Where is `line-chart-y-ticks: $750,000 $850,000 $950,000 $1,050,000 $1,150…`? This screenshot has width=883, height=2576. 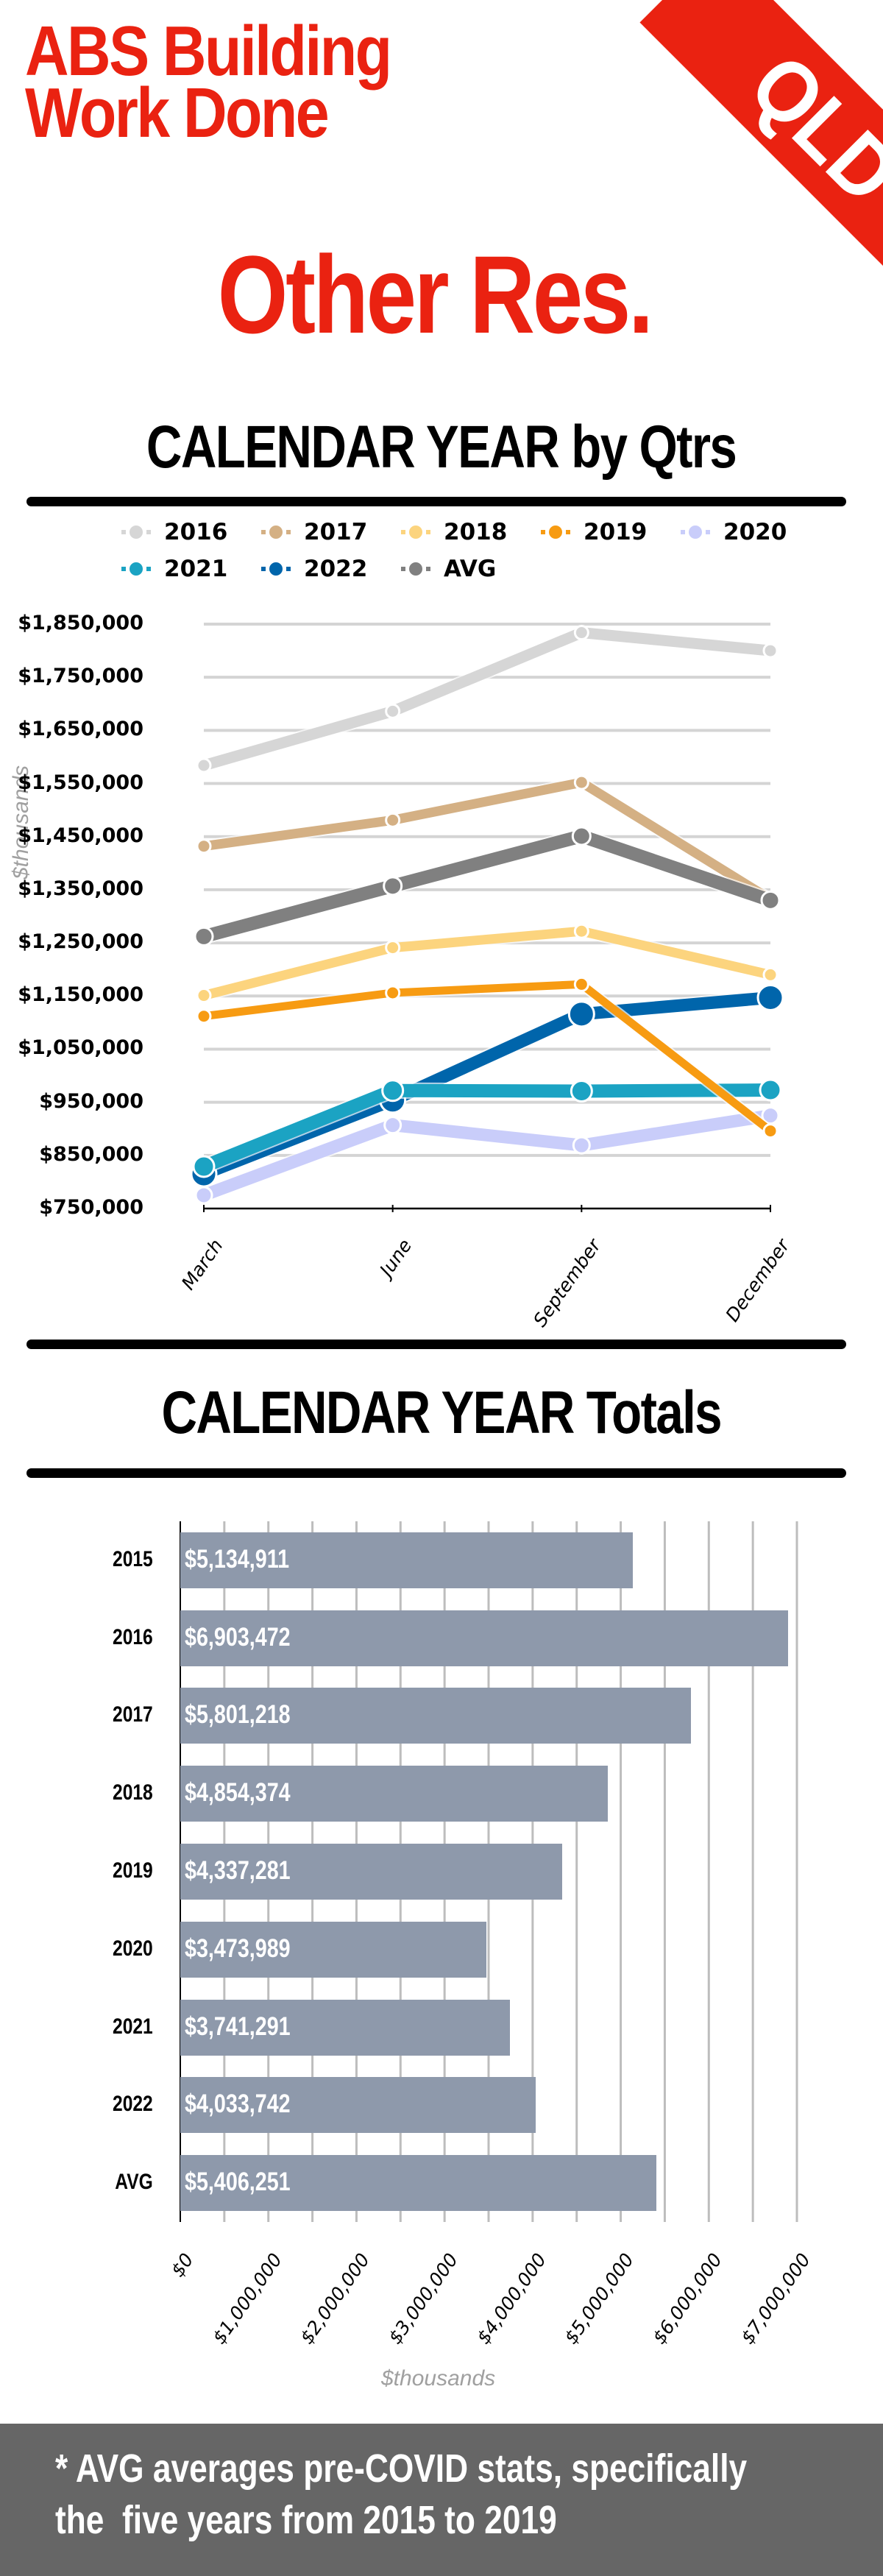 line-chart-y-ticks: $750,000 $850,000 $950,000 $1,050,000 $1,150… is located at coordinates (72, 625).